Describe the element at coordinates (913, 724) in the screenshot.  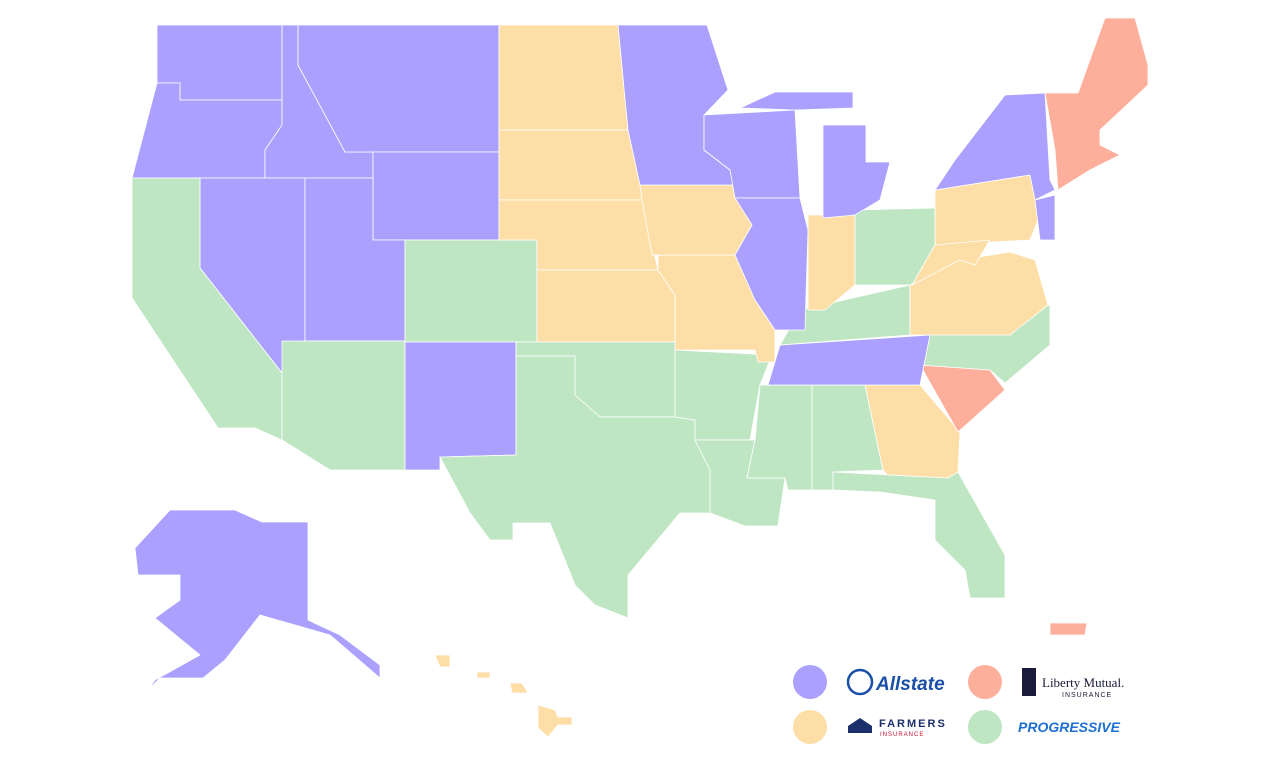
I see `legend-logo: FARMERS` at that location.